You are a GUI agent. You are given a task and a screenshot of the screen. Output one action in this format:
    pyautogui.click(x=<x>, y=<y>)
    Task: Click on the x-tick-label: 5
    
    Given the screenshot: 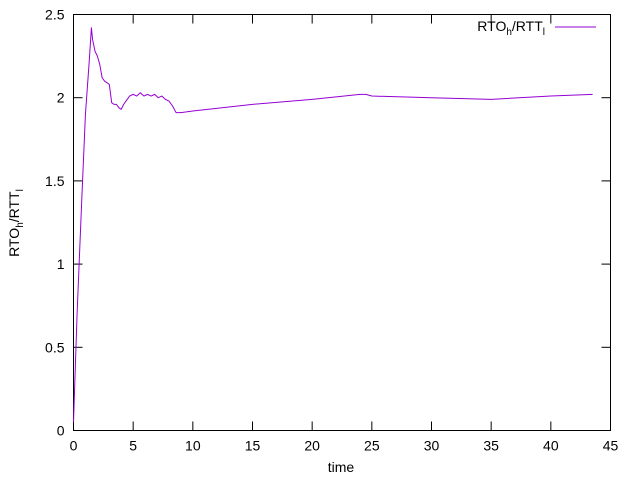 What is the action you would take?
    pyautogui.click(x=133, y=446)
    